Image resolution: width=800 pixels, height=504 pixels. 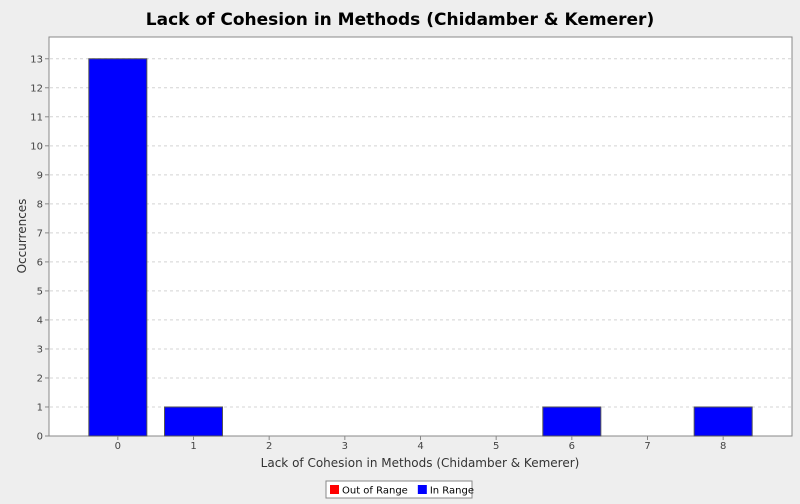 I want to click on y-tick-label: 9, so click(x=40, y=175).